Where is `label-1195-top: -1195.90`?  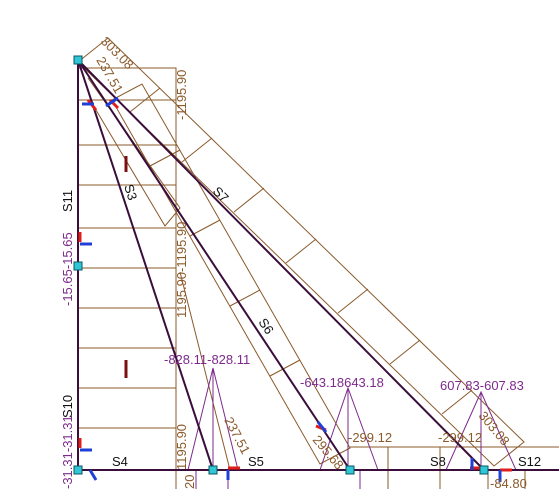
label-1195-top: -1195.90 is located at coordinates (181, 95).